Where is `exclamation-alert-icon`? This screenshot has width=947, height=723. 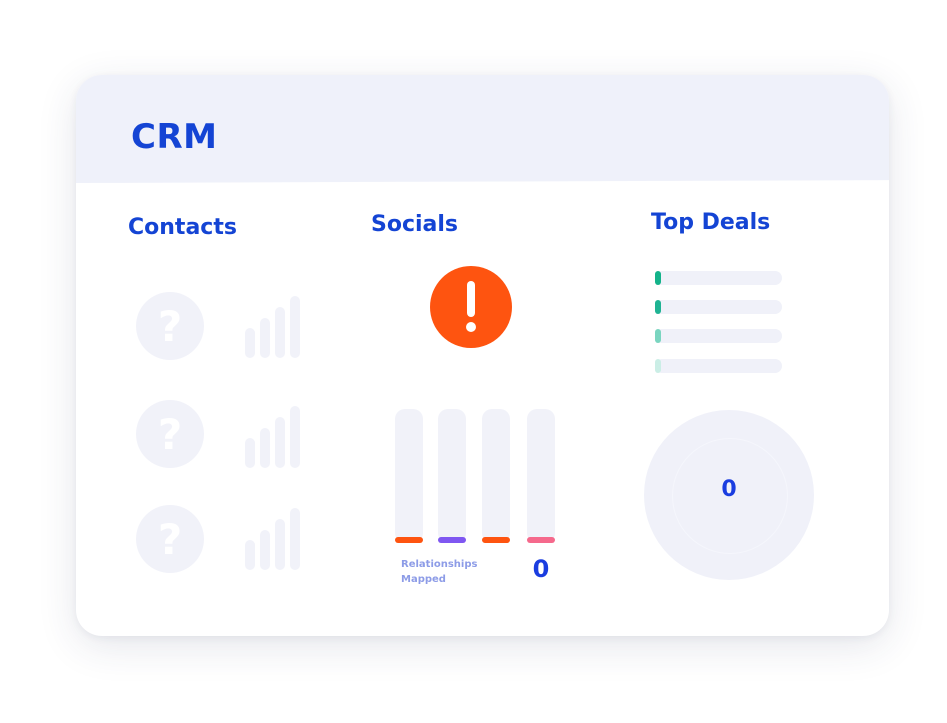
exclamation-alert-icon is located at coordinates (471, 307).